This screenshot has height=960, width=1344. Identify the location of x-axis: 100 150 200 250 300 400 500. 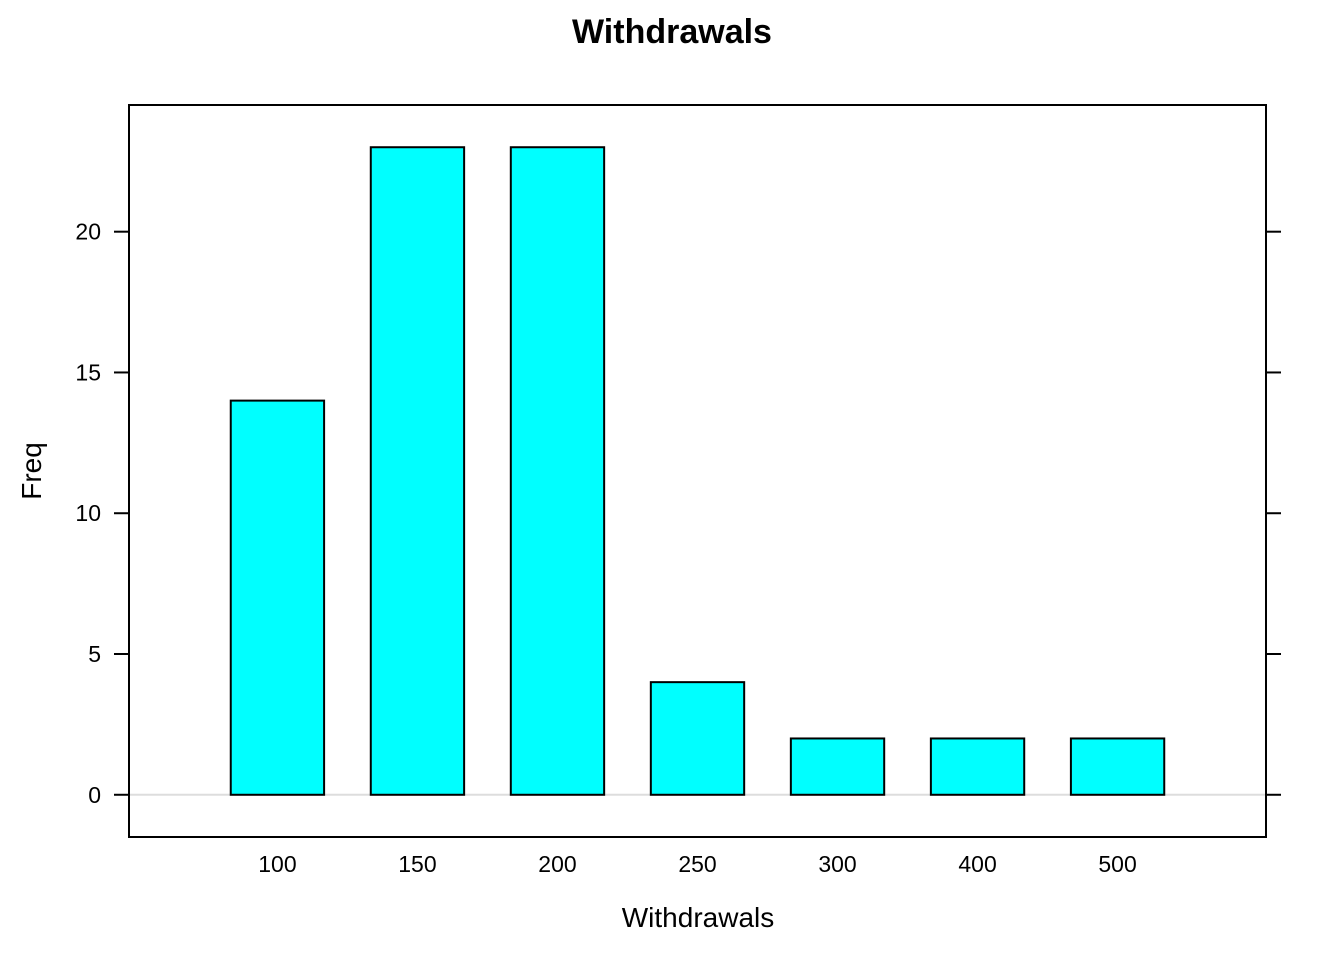
(697, 864).